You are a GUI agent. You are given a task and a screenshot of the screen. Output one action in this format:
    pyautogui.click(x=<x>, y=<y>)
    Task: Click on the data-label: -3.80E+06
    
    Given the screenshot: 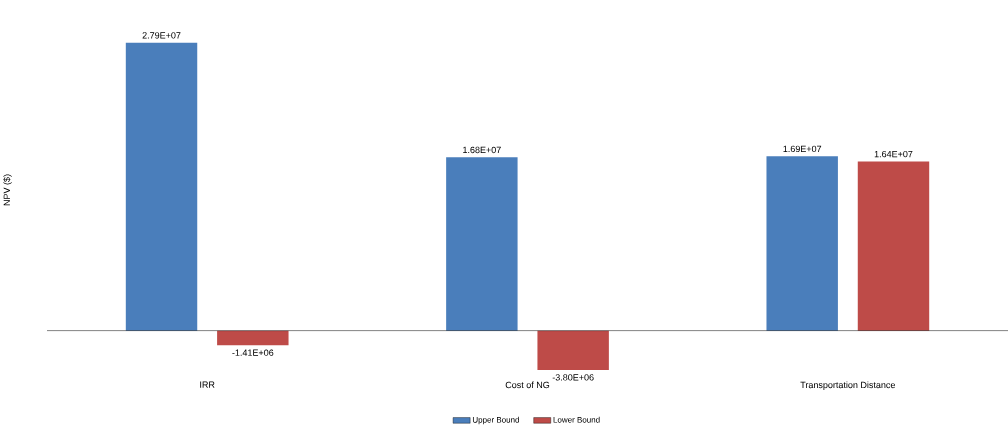 What is the action you would take?
    pyautogui.click(x=573, y=377)
    